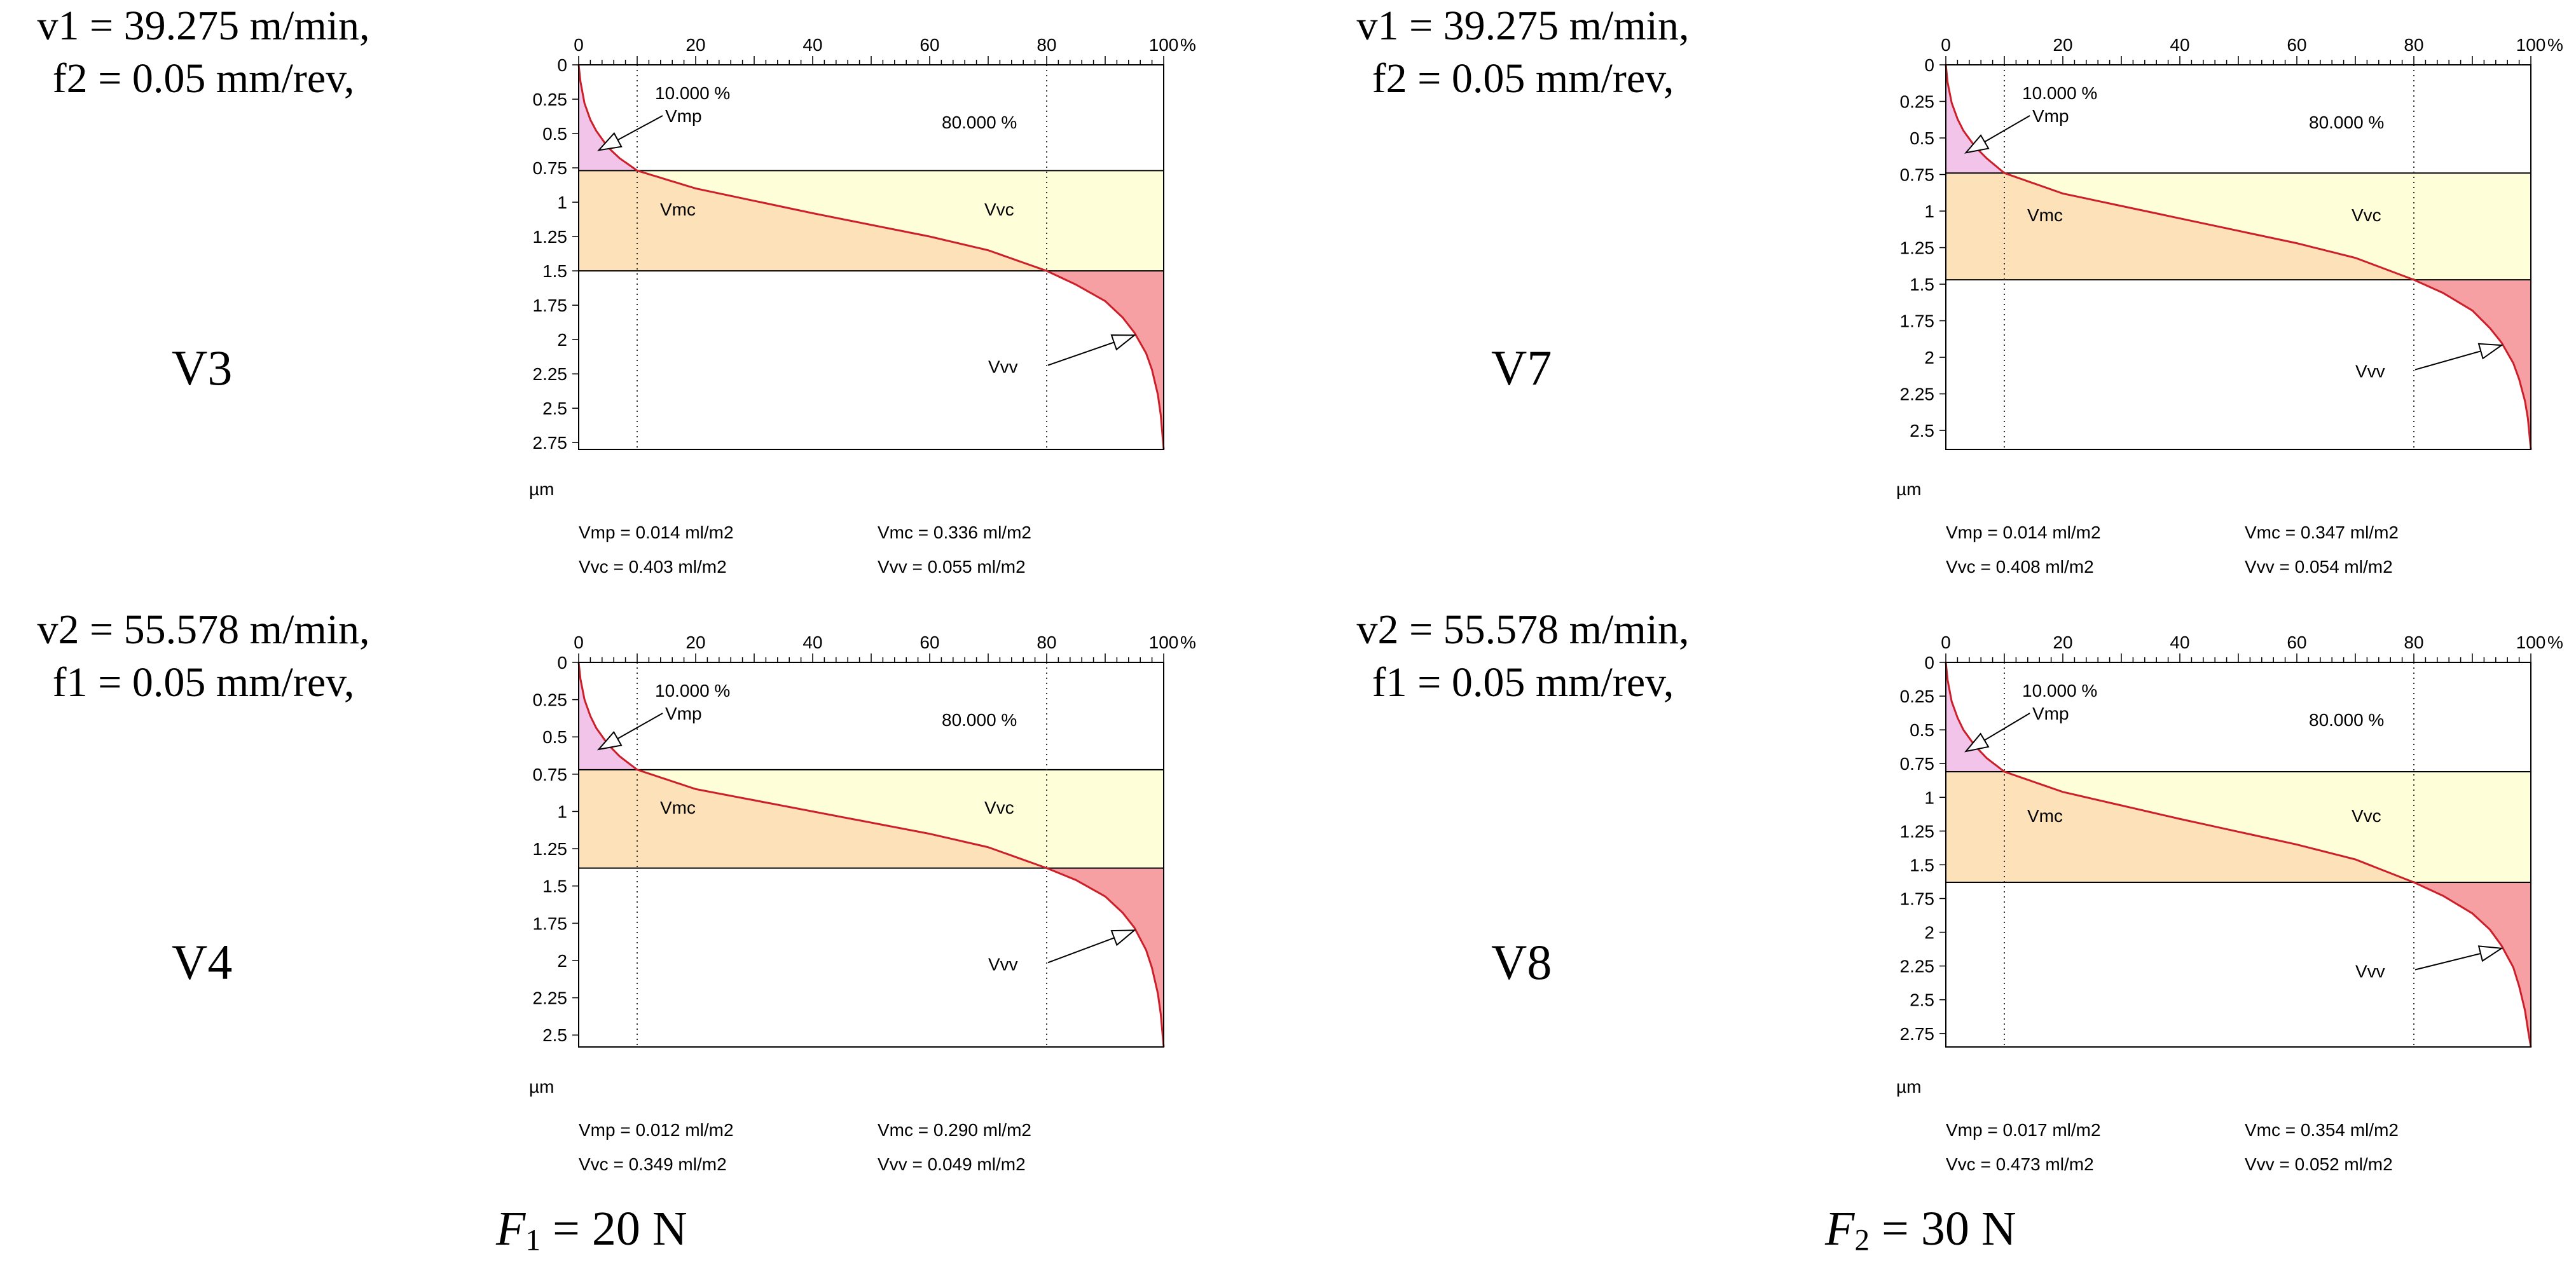  I want to click on force-subscript: 1, so click(533, 1240).